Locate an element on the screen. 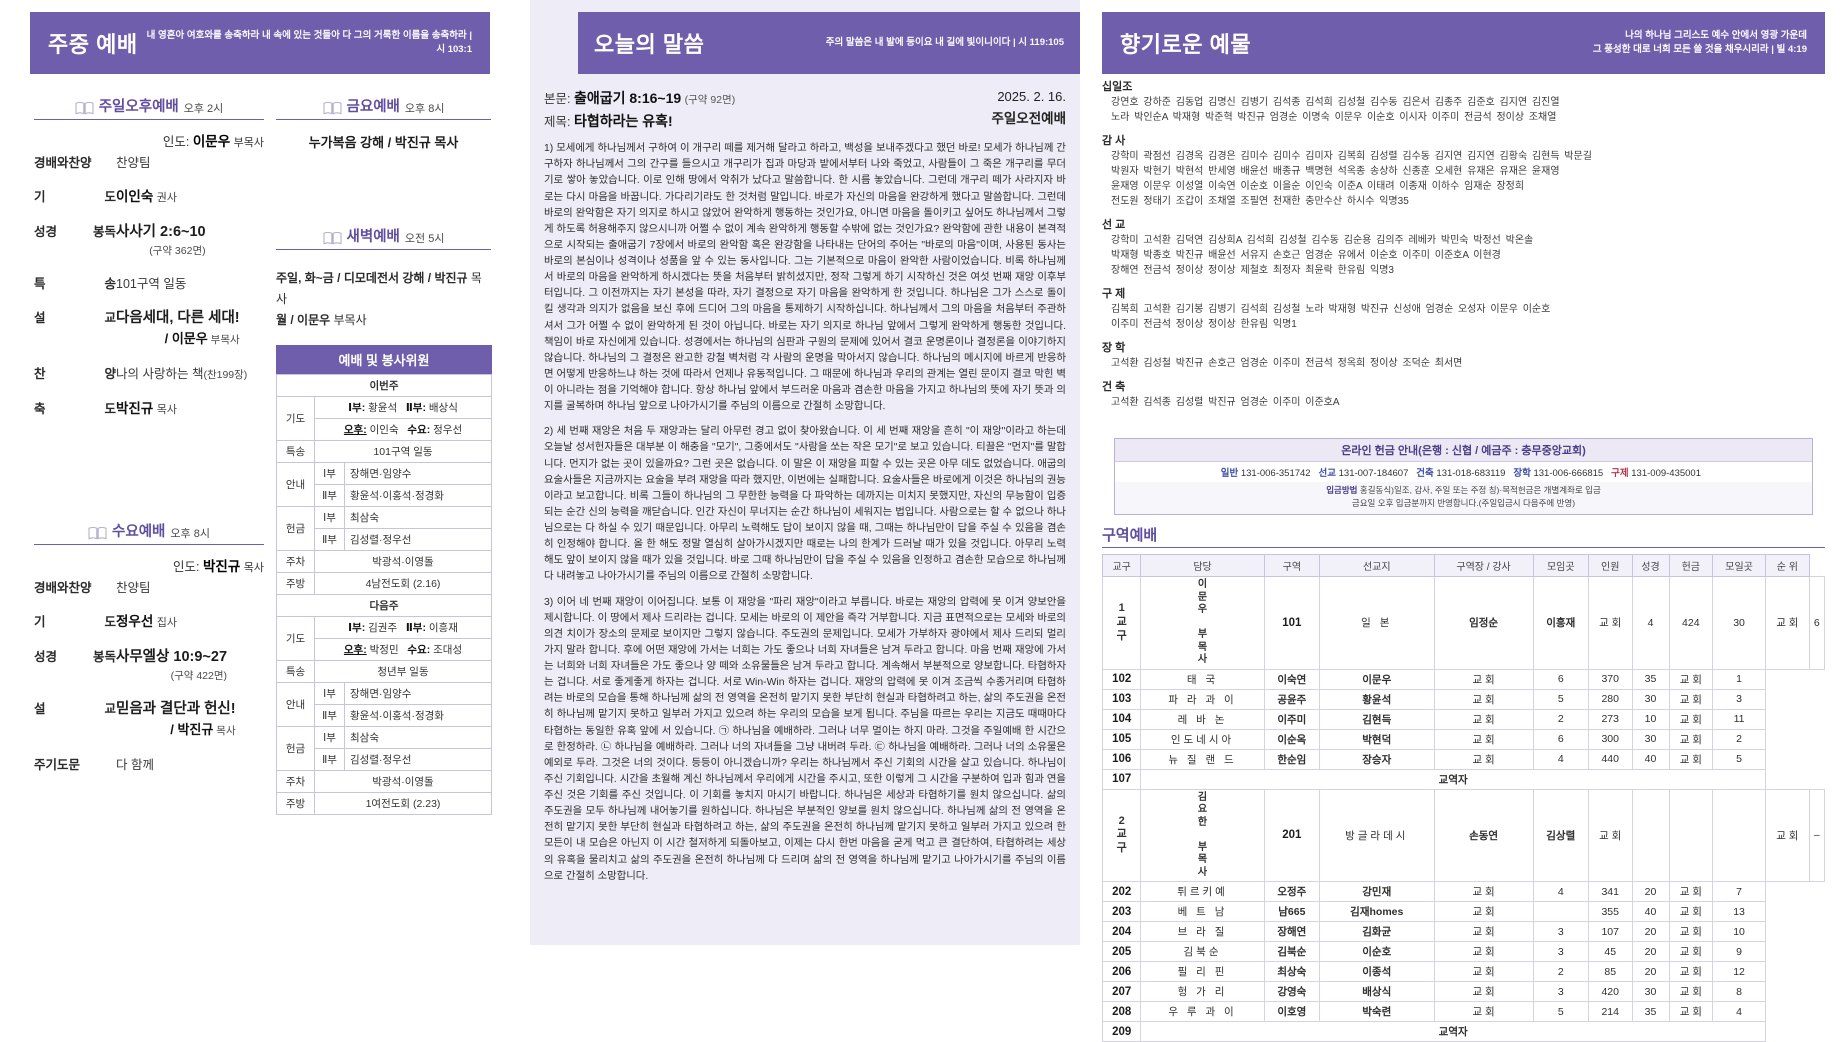  district-mission: 일 본 is located at coordinates (1376, 623).